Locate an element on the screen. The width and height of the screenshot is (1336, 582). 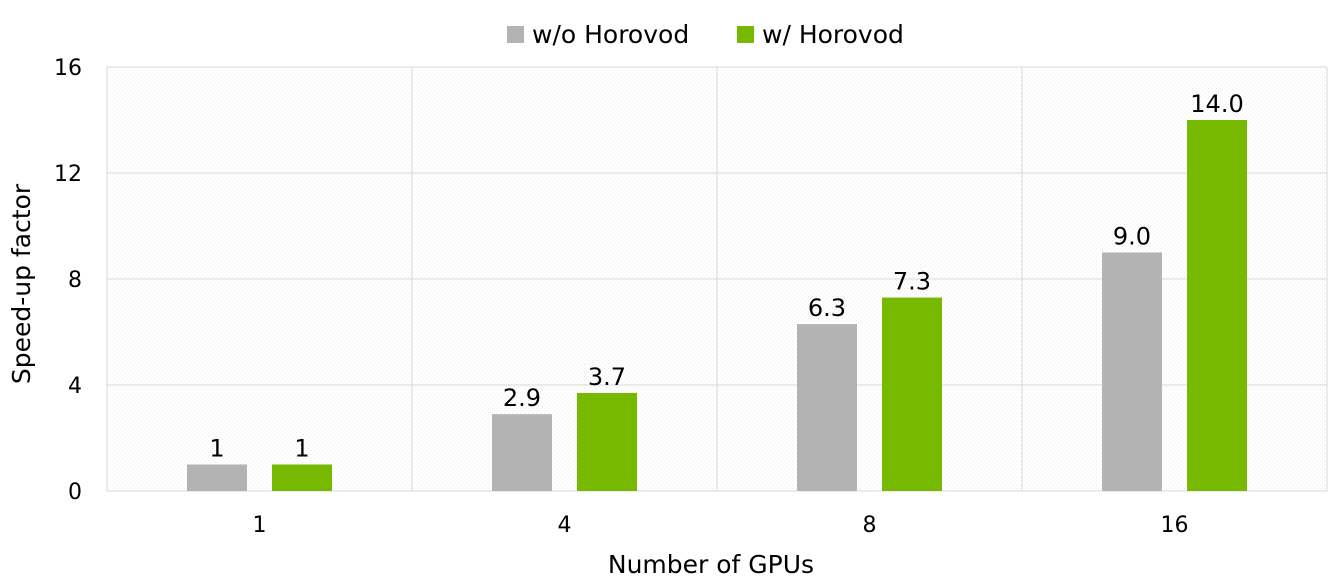
y-axis-title: Speed-up factor is located at coordinates (21, 283).